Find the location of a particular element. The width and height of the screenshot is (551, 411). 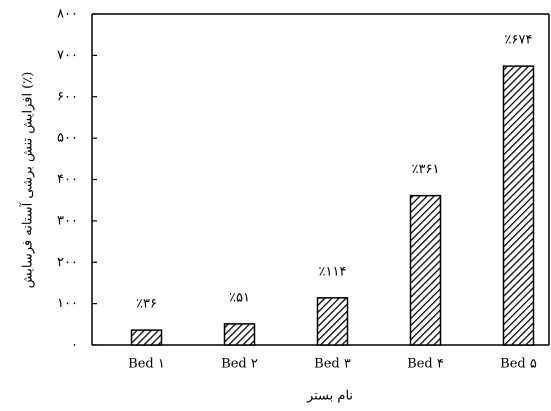

y-tick-label: ۶۰۰ is located at coordinates (67, 96).